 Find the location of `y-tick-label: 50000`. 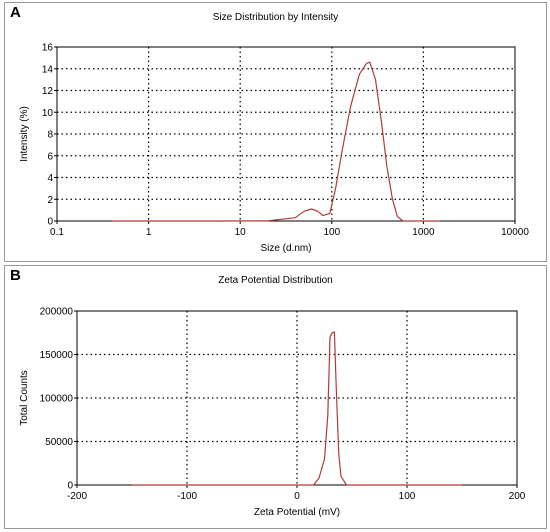

y-tick-label: 50000 is located at coordinates (59, 442).